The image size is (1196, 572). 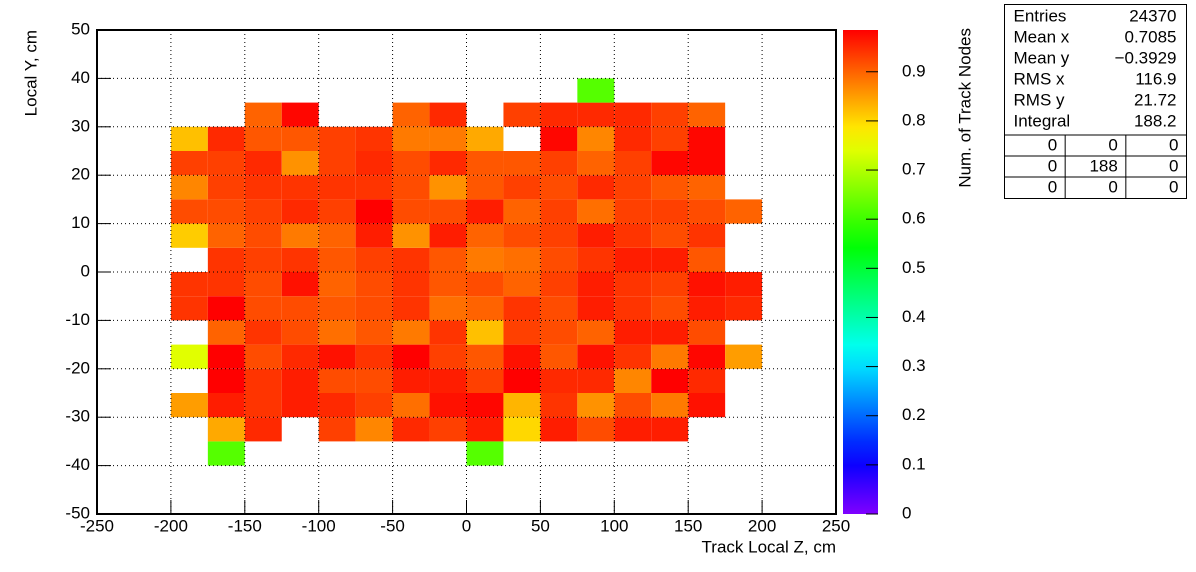 What do you see at coordinates (77, 367) in the screenshot?
I see `y-tick-label: -20` at bounding box center [77, 367].